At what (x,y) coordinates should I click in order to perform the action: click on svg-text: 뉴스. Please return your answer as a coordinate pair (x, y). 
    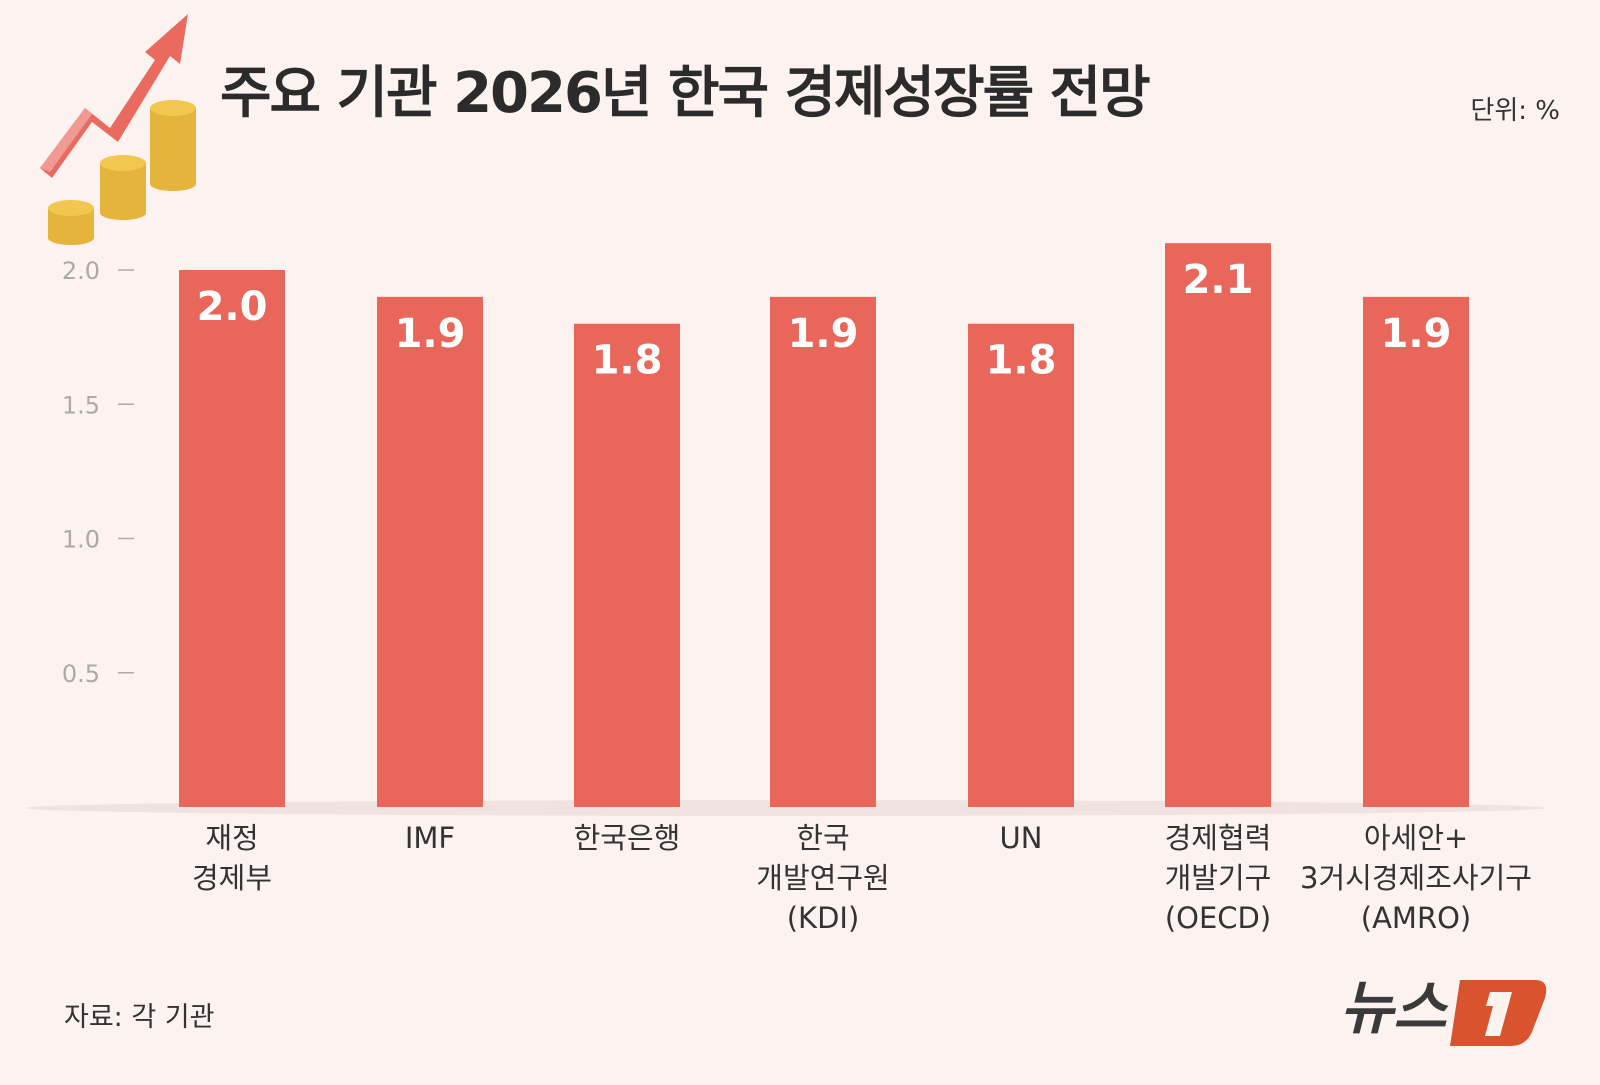
    Looking at the image, I should click on (1394, 1008).